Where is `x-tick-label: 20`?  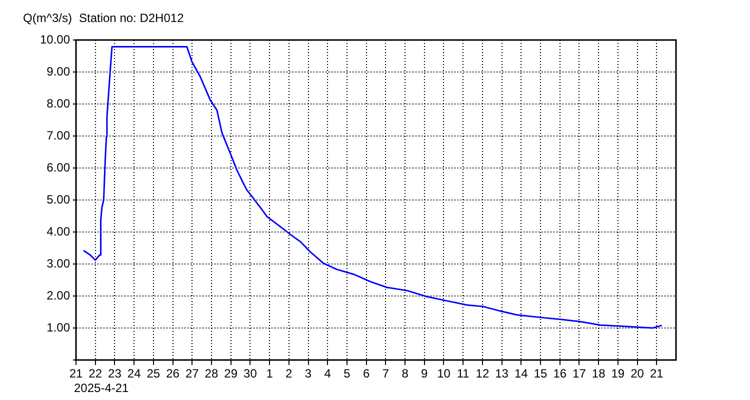 x-tick-label: 20 is located at coordinates (637, 373).